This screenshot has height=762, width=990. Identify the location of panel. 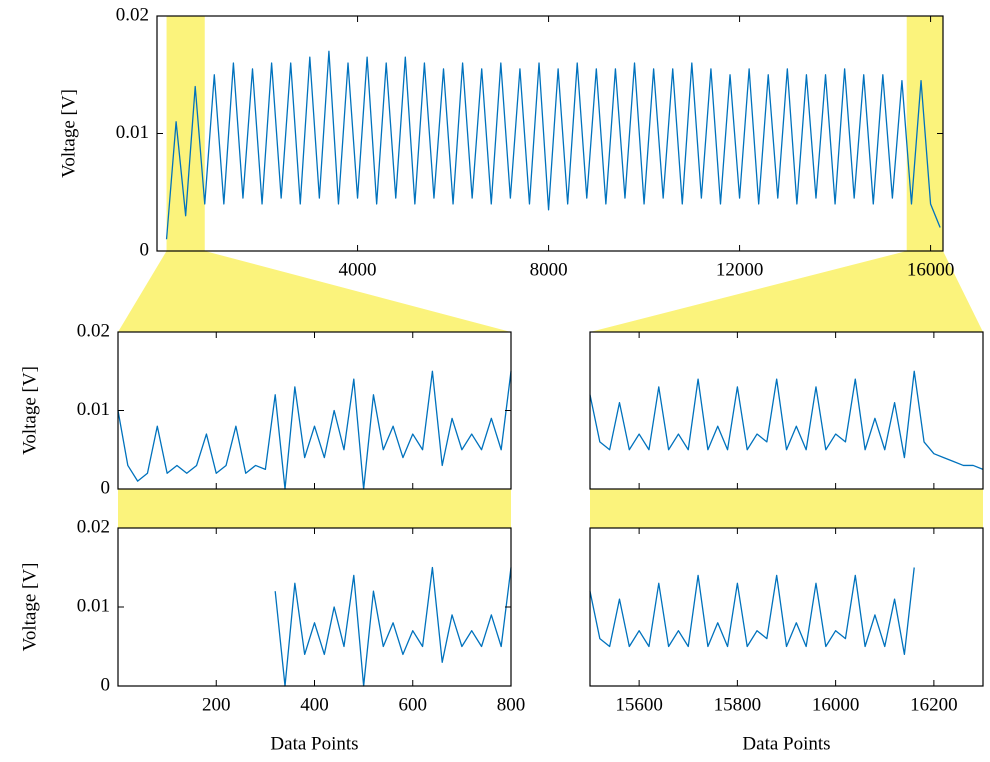
(786, 410).